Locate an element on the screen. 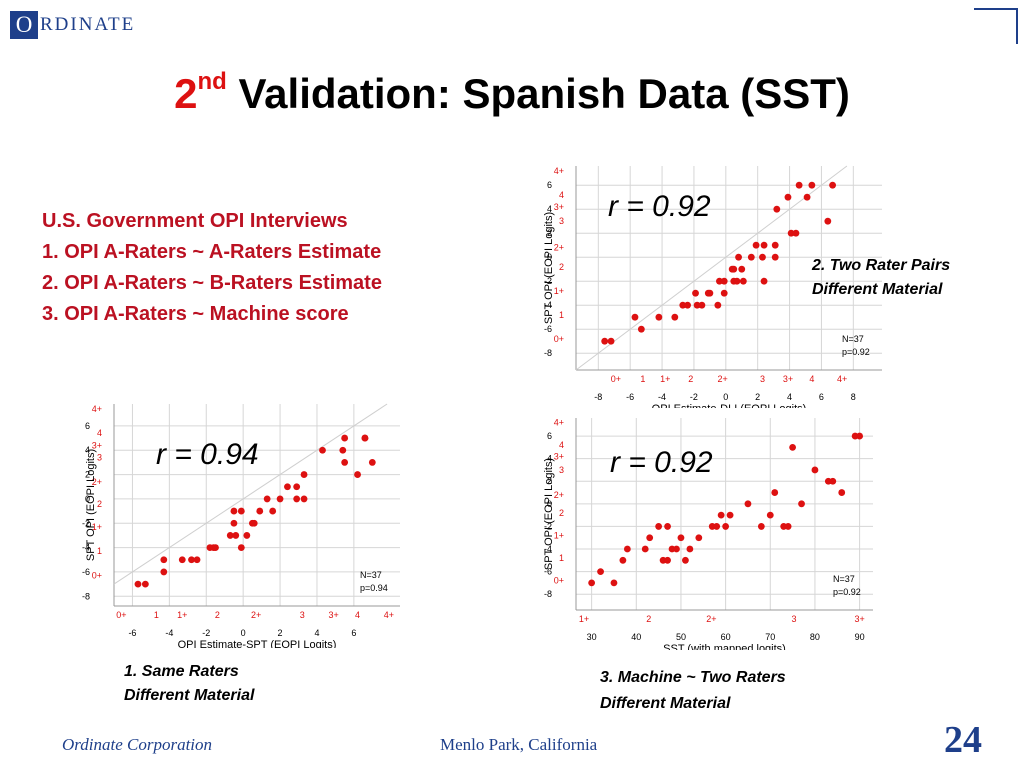 The height and width of the screenshot is (768, 1024). x-tick-label: -8 is located at coordinates (598, 397).